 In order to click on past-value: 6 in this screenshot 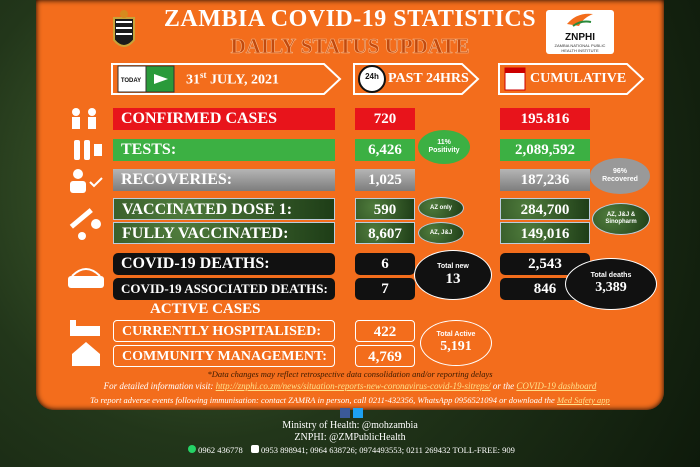, I will do `click(385, 264)`.